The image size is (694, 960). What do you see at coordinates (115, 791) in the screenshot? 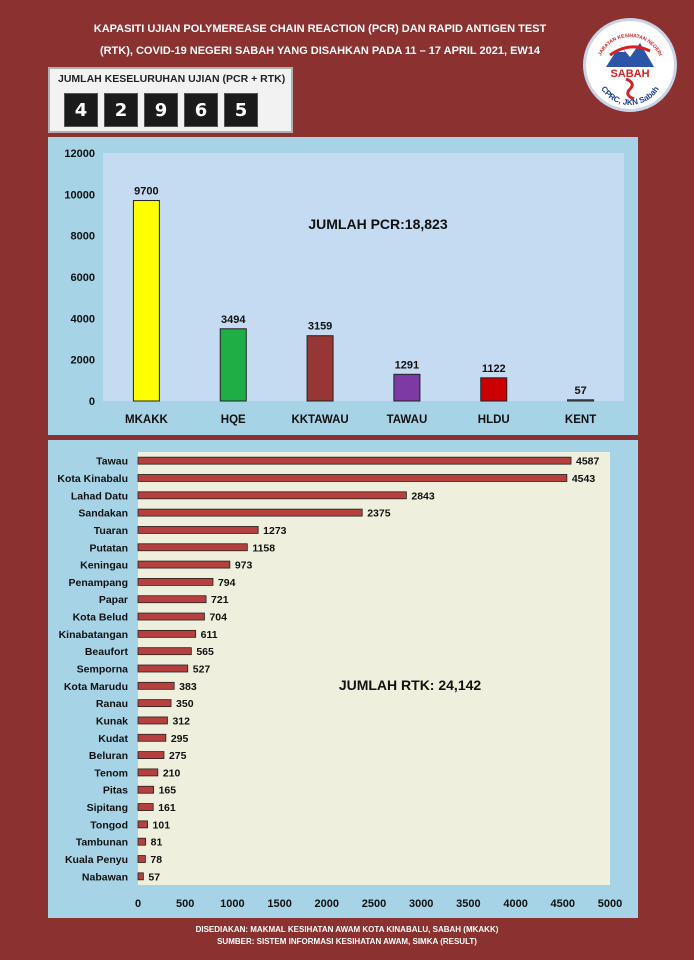
I see `y-tick-label: Pitas` at bounding box center [115, 791].